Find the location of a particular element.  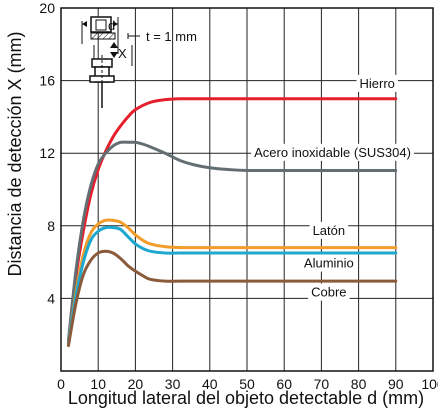

x-tick-label: 90 is located at coordinates (396, 384).